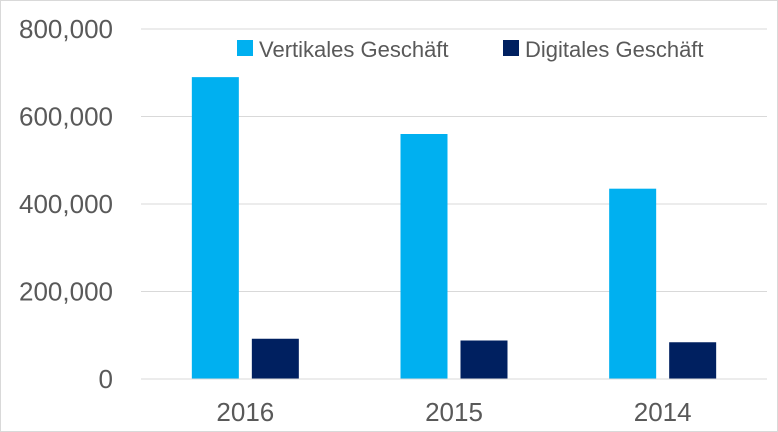 The image size is (778, 432). Describe the element at coordinates (106, 379) in the screenshot. I see `y-tick-label: 0` at that location.